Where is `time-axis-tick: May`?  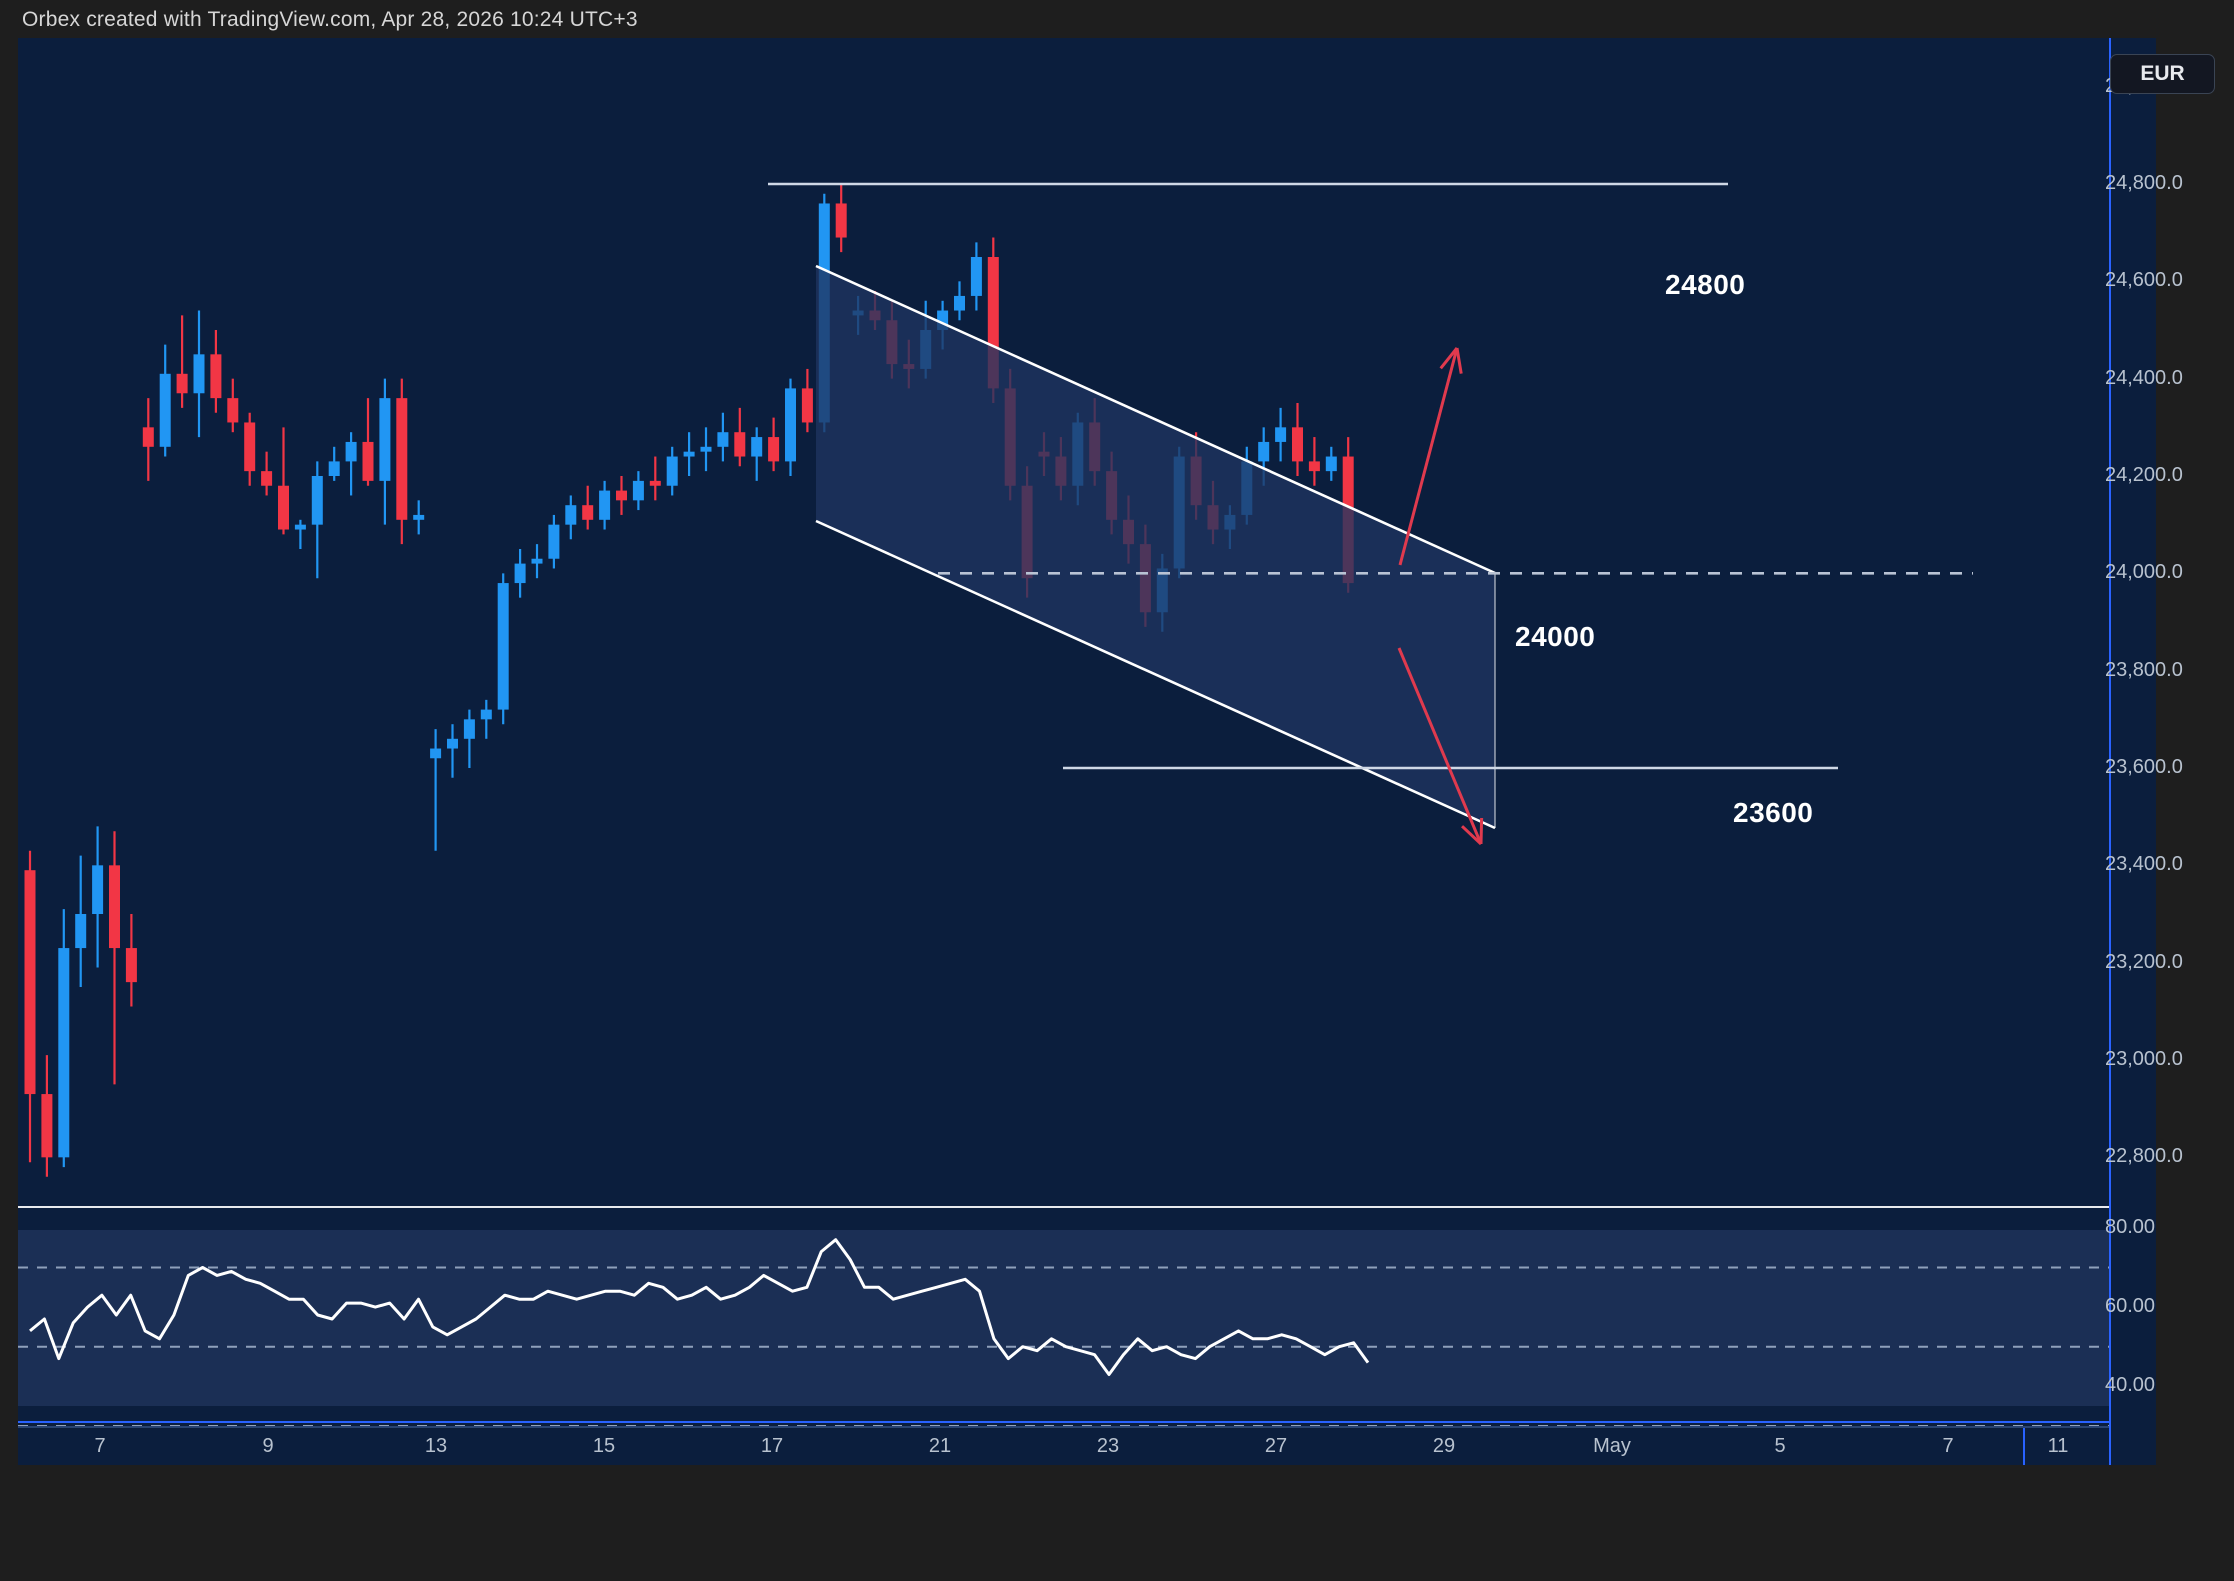 time-axis-tick: May is located at coordinates (1612, 1446).